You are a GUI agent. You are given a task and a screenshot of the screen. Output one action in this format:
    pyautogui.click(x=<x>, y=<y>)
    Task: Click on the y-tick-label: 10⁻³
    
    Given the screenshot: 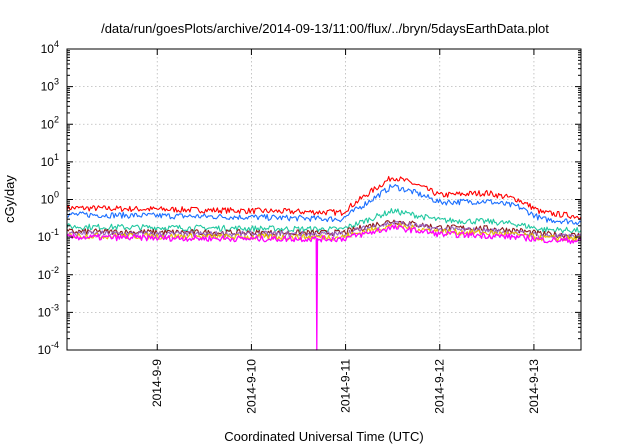 What is the action you would take?
    pyautogui.click(x=48, y=310)
    